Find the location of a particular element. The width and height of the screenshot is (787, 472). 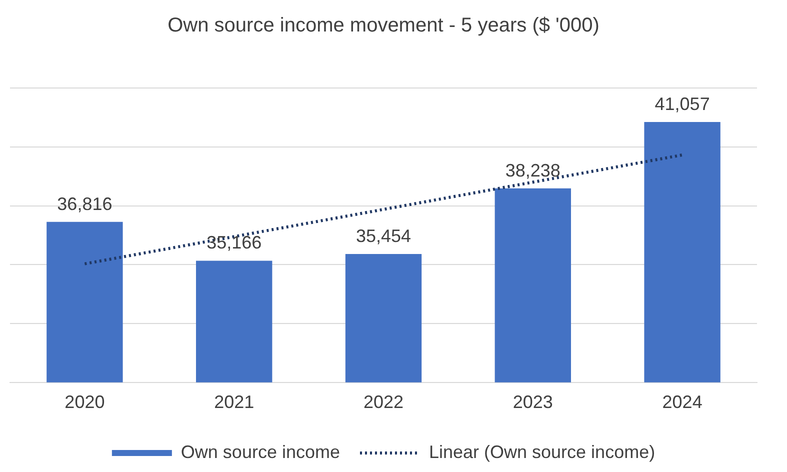

chart-title: Own source income movement - 5 years ($ '000) is located at coordinates (384, 25).